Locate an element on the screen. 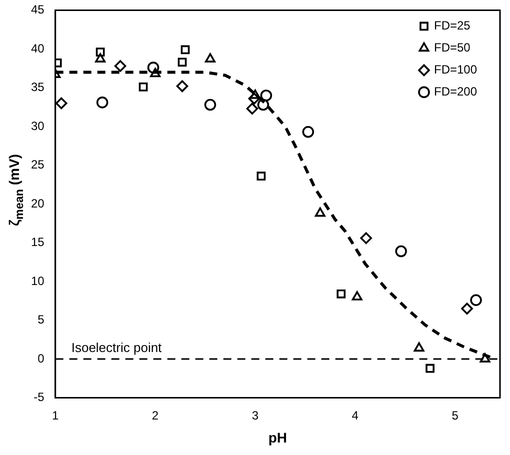  legend-label: FD=200 is located at coordinates (456, 91).